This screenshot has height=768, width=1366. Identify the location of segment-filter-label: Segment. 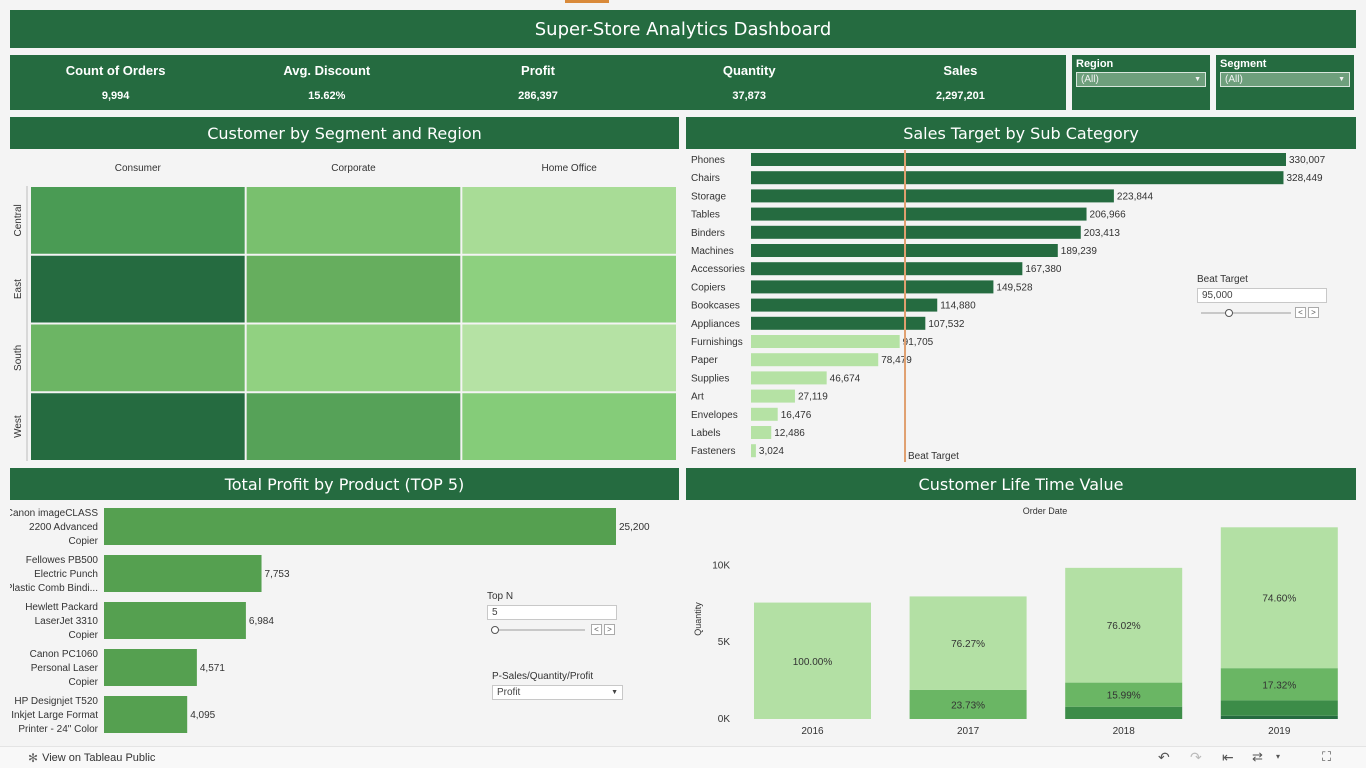
(1243, 64).